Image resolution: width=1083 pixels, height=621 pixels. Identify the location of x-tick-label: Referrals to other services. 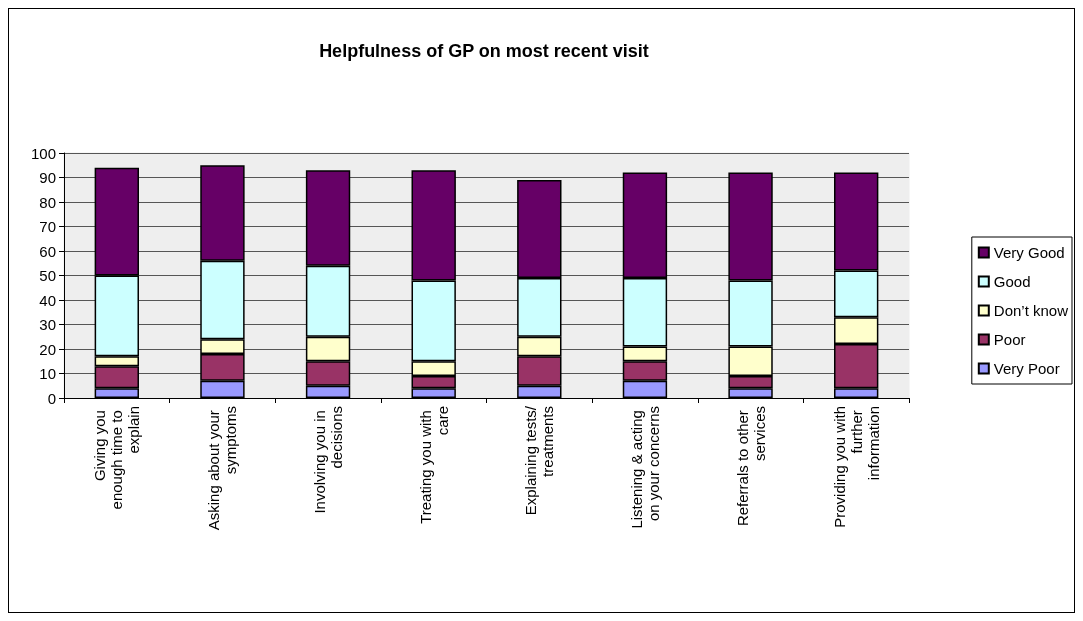
(750, 466).